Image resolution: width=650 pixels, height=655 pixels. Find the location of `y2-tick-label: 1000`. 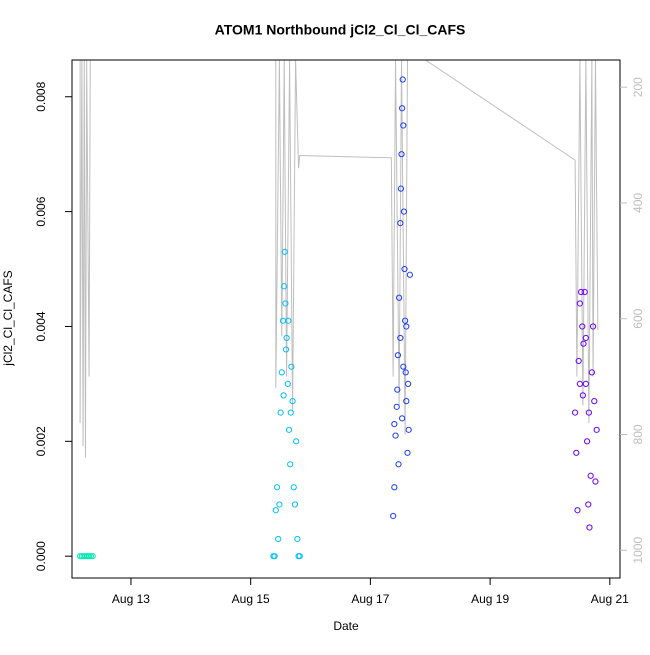

y2-tick-label: 1000 is located at coordinates (638, 550).